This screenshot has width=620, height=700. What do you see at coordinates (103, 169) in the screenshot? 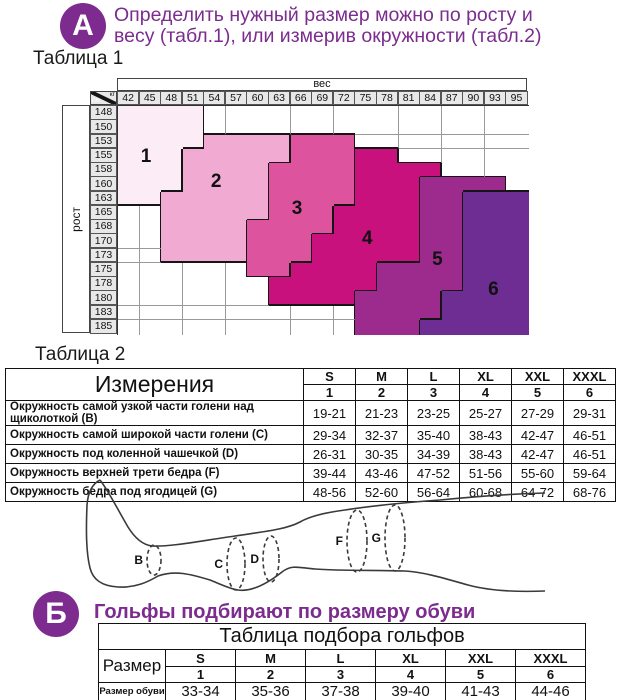
I see `height-header-cell: 158` at bounding box center [103, 169].